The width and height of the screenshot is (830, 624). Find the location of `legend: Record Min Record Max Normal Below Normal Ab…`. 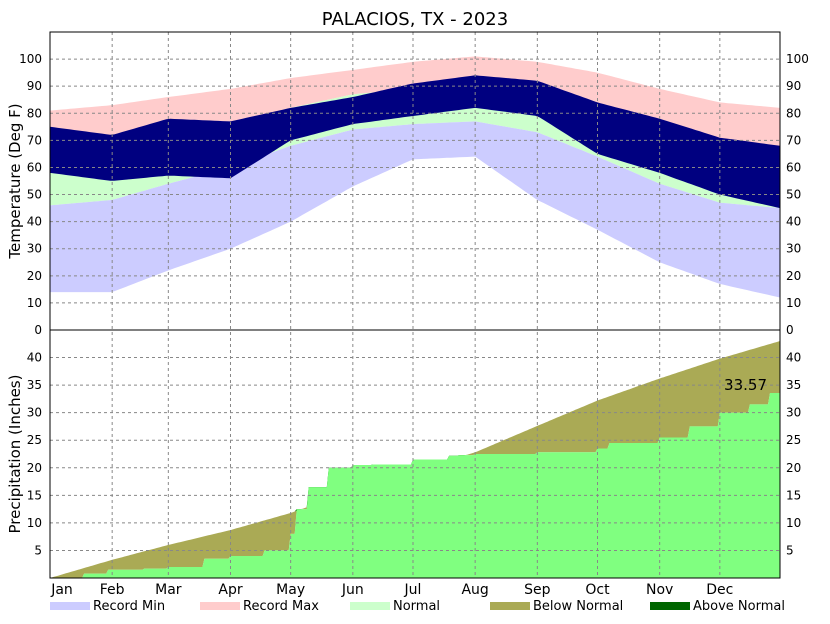

legend: Record Min Record Max Normal Below Normal Ab… is located at coordinates (417, 606).